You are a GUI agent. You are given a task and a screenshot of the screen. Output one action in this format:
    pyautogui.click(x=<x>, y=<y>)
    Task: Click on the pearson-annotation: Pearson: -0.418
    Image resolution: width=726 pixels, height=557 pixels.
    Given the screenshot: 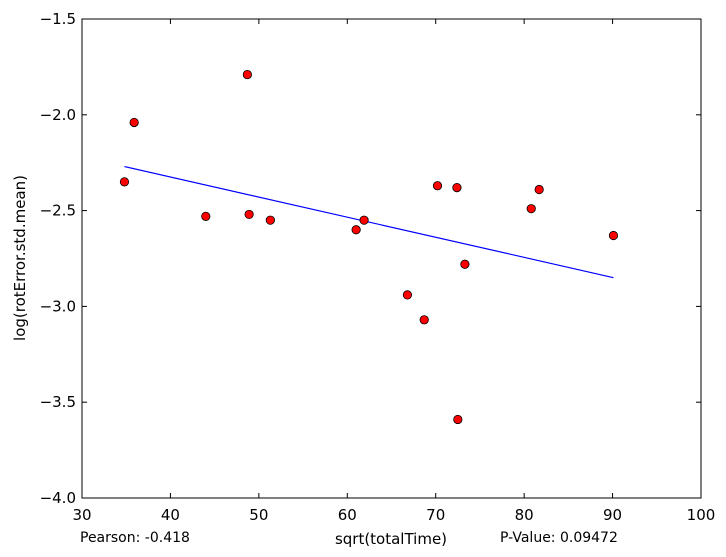 What is the action you would take?
    pyautogui.click(x=135, y=538)
    